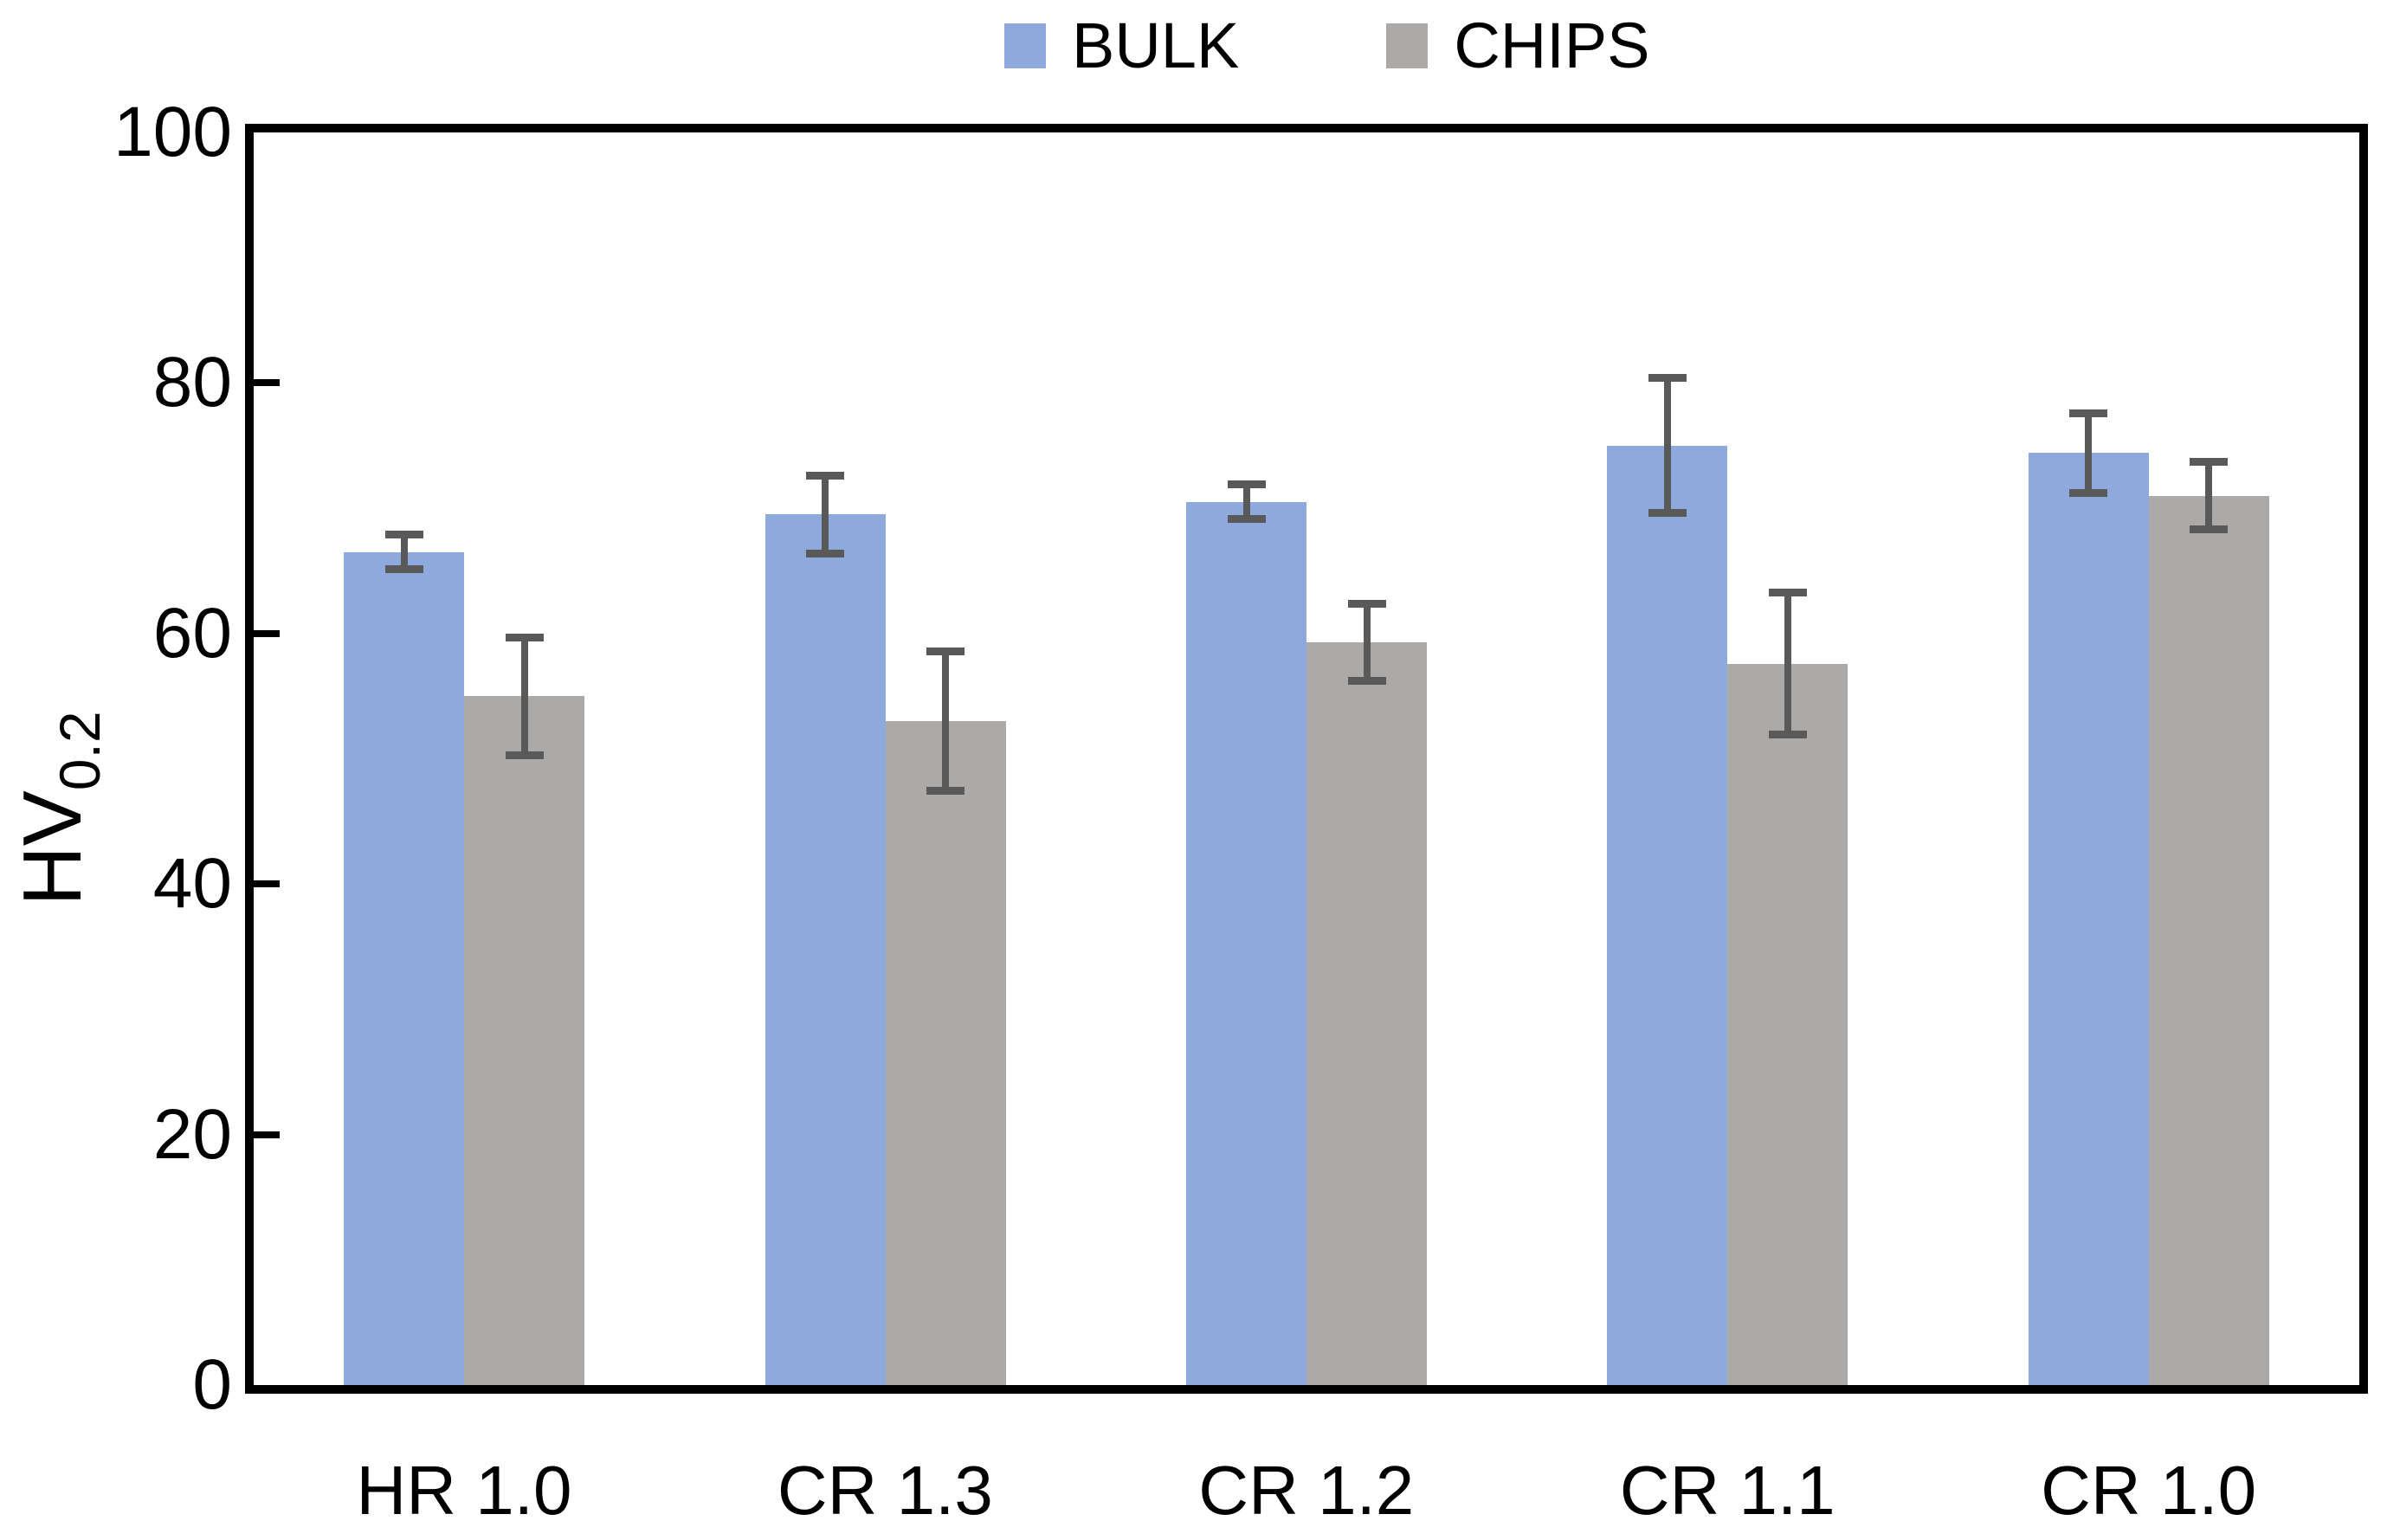  I want to click on x-tick-label: CR 1.0, so click(2149, 1490).